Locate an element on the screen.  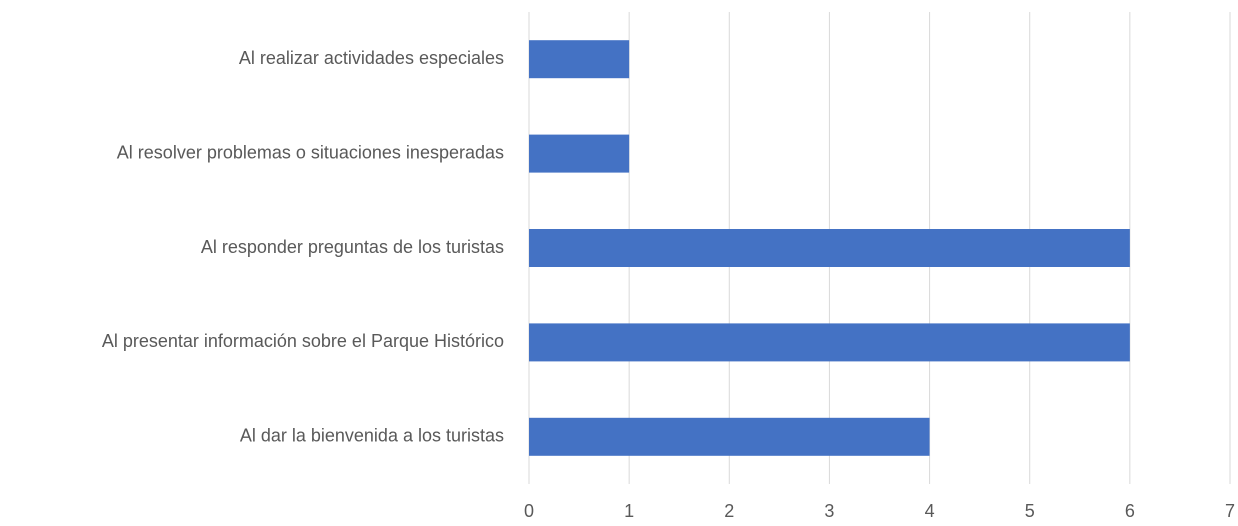
x-tick-label: 2 is located at coordinates (729, 511).